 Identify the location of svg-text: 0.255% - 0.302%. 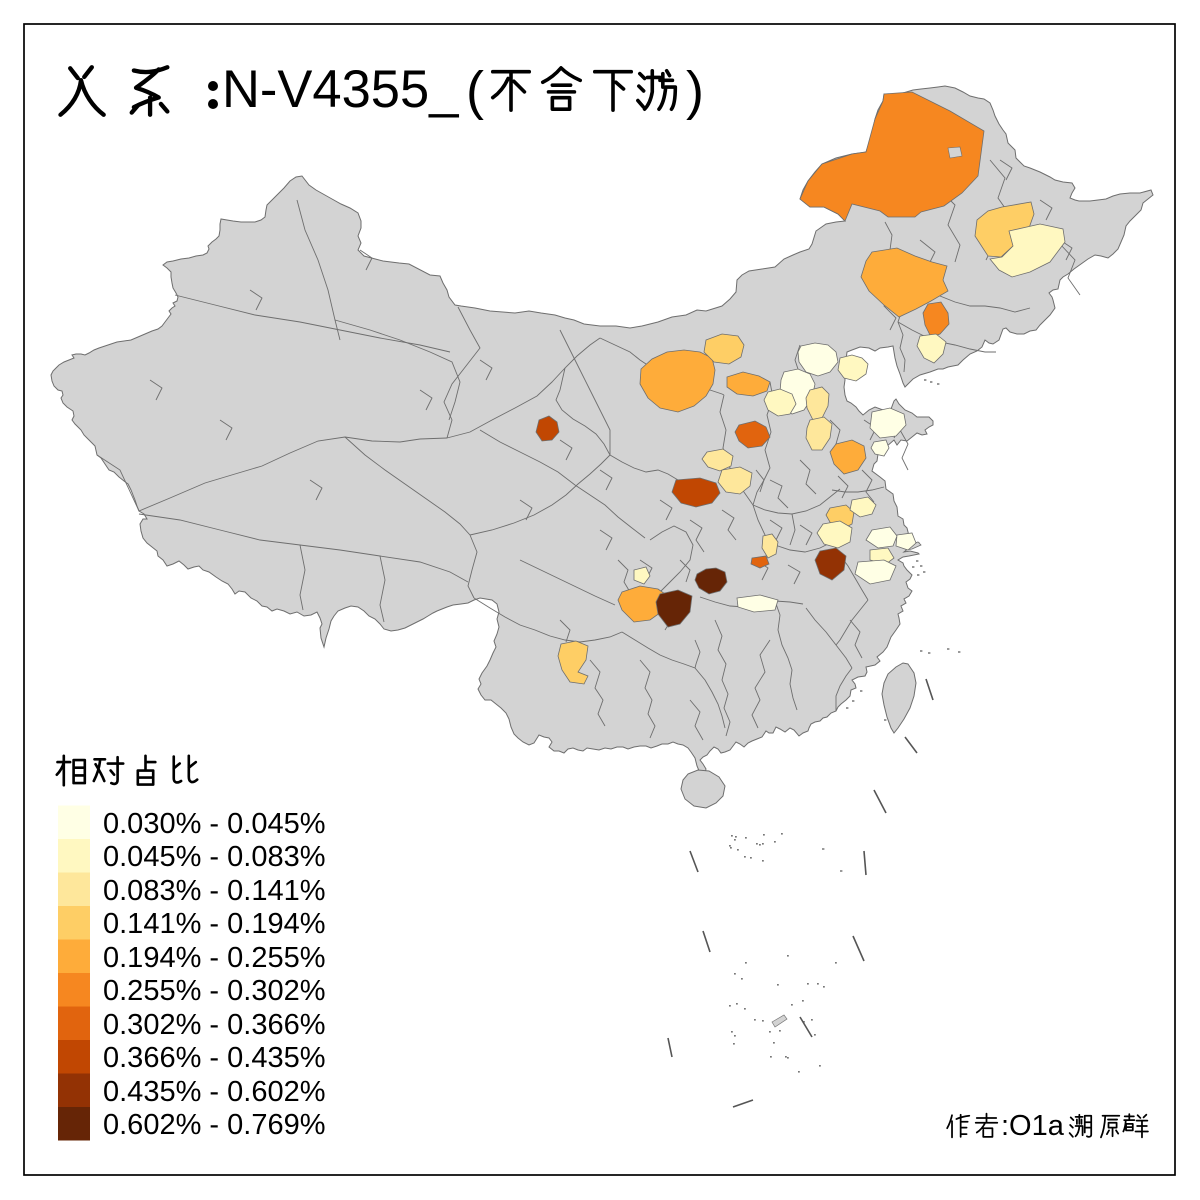
(214, 991).